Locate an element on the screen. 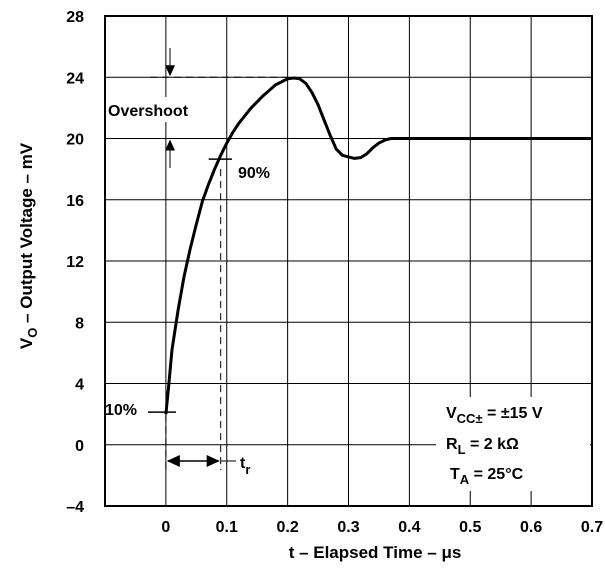 This screenshot has width=605, height=570. condition-vcc-main: V is located at coordinates (451, 413).